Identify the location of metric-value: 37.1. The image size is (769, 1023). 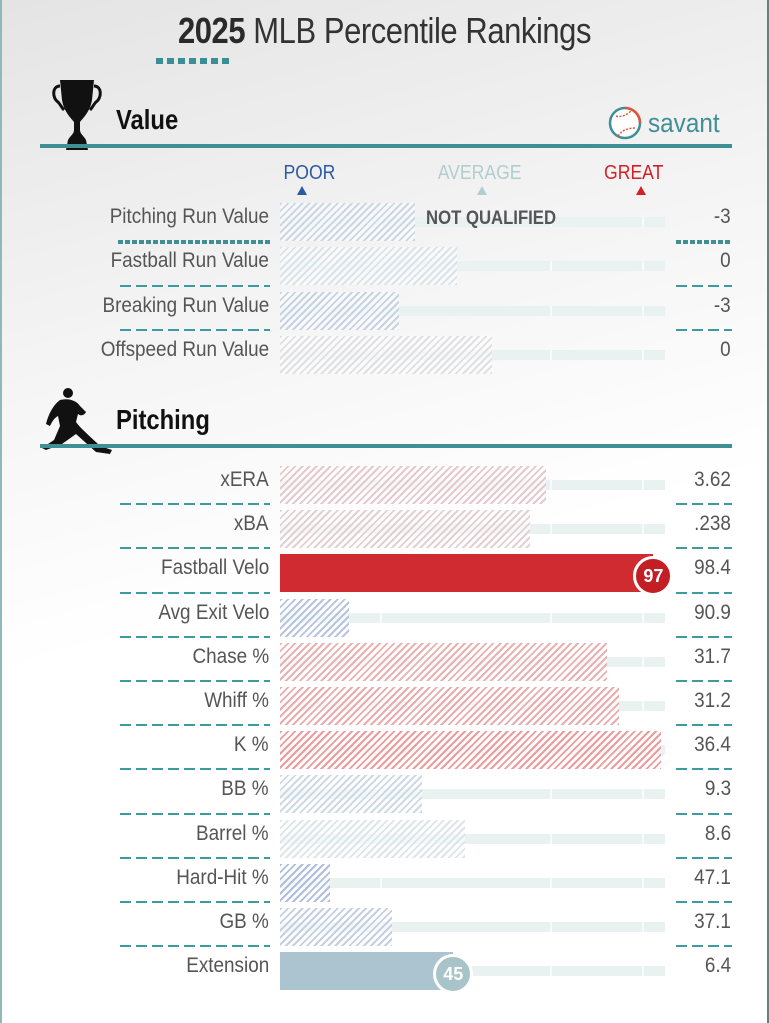
(712, 921).